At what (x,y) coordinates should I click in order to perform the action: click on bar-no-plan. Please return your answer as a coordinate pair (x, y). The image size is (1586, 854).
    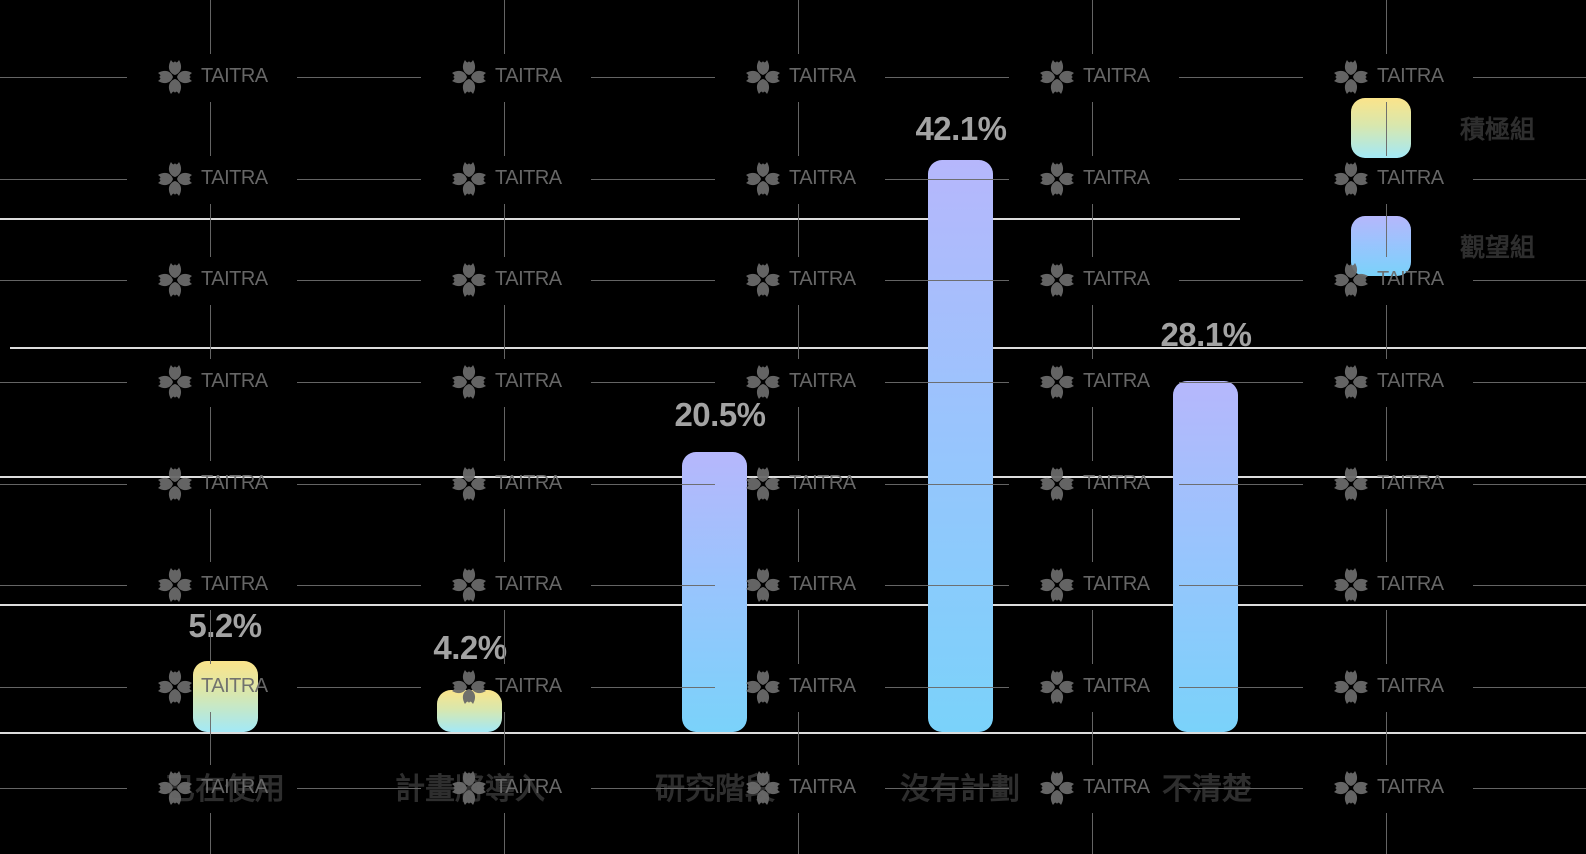
    Looking at the image, I should click on (960, 446).